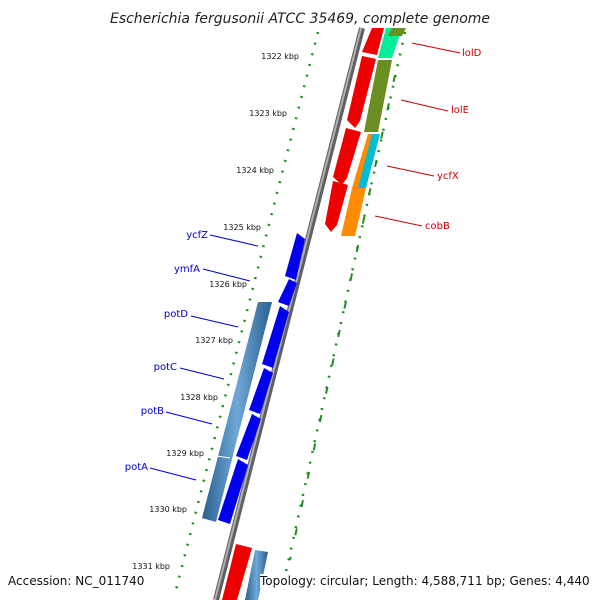 Image resolution: width=600 pixels, height=600 pixels. What do you see at coordinates (275, 337) in the screenshot?
I see `gene-arrow-potD` at bounding box center [275, 337].